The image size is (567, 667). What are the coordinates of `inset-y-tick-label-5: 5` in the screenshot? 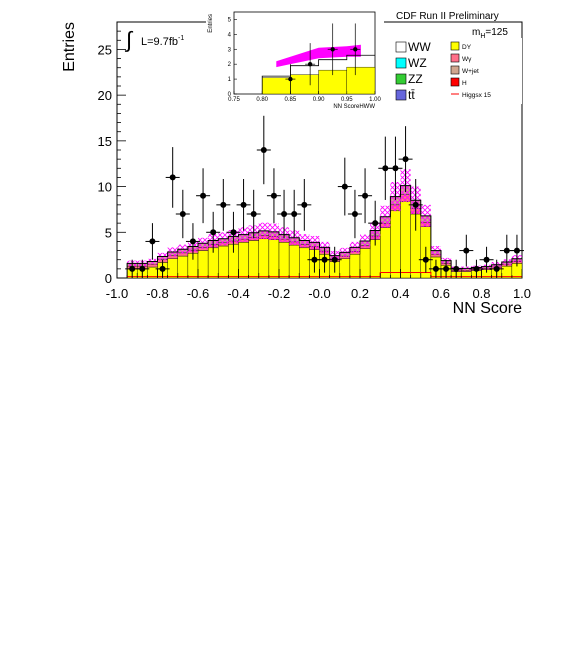 It's located at (230, 20).